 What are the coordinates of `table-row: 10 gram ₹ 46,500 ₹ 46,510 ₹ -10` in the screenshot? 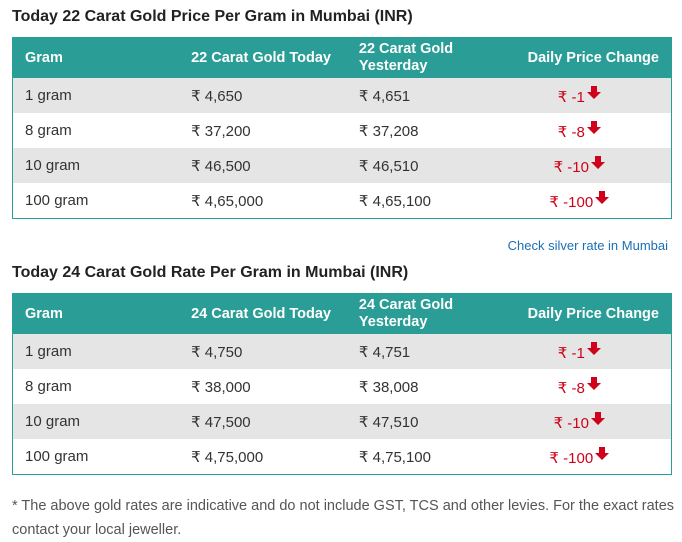 It's located at (342, 165).